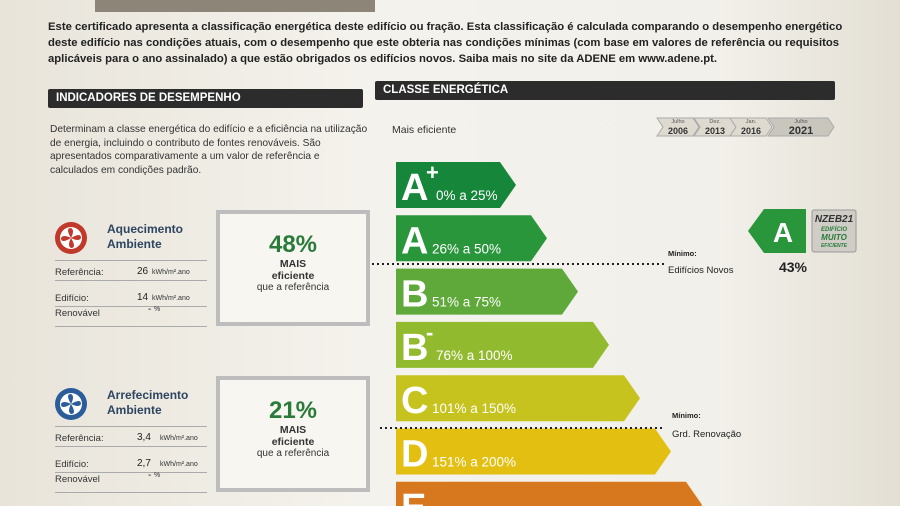 The width and height of the screenshot is (900, 506). What do you see at coordinates (432, 172) in the screenshot?
I see `class-sup: +` at bounding box center [432, 172].